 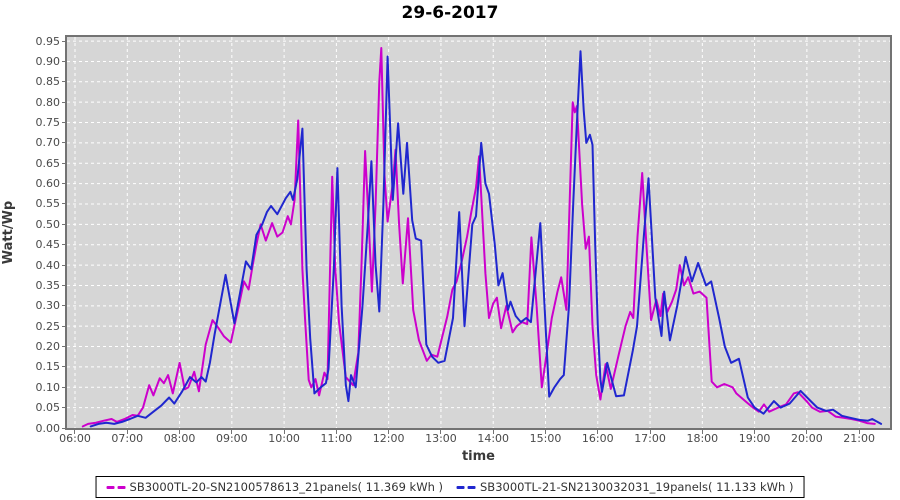 What do you see at coordinates (48, 123) in the screenshot?
I see `y-tick-label: 0.75` at bounding box center [48, 123].